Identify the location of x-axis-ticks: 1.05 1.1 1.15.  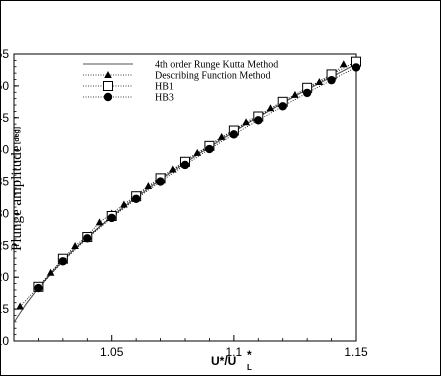
(203, 347).